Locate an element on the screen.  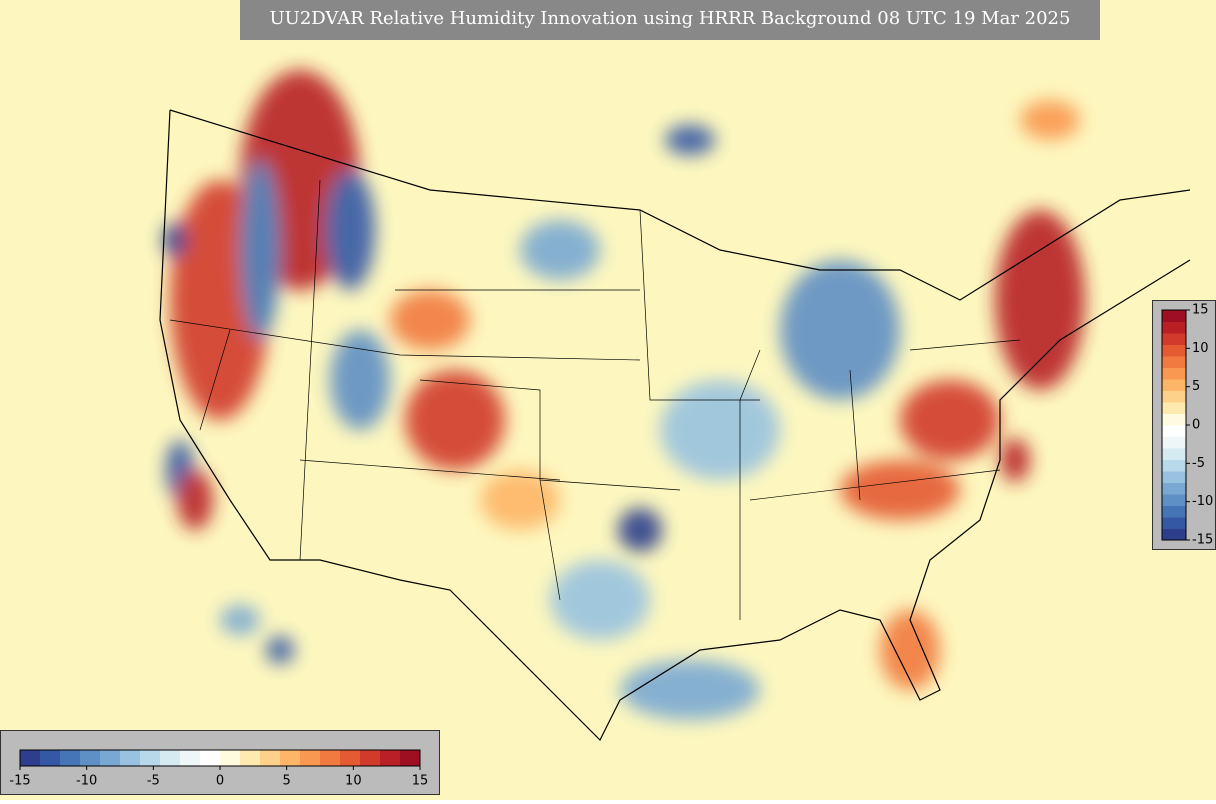
title-box is located at coordinates (670, 20).